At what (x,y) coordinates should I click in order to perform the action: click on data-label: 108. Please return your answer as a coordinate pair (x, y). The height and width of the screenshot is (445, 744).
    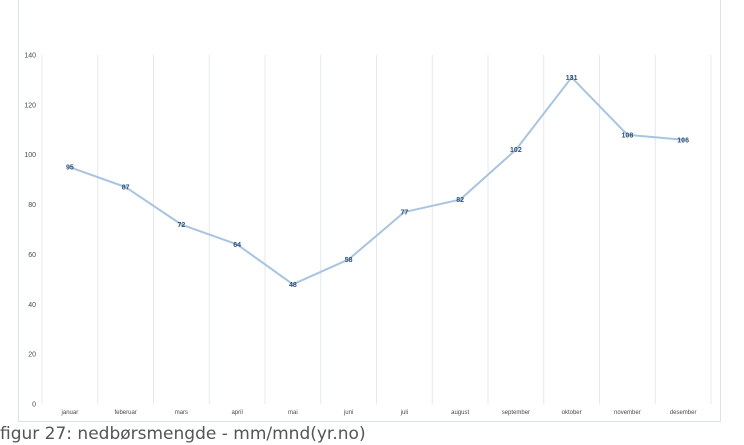
    Looking at the image, I should click on (628, 135).